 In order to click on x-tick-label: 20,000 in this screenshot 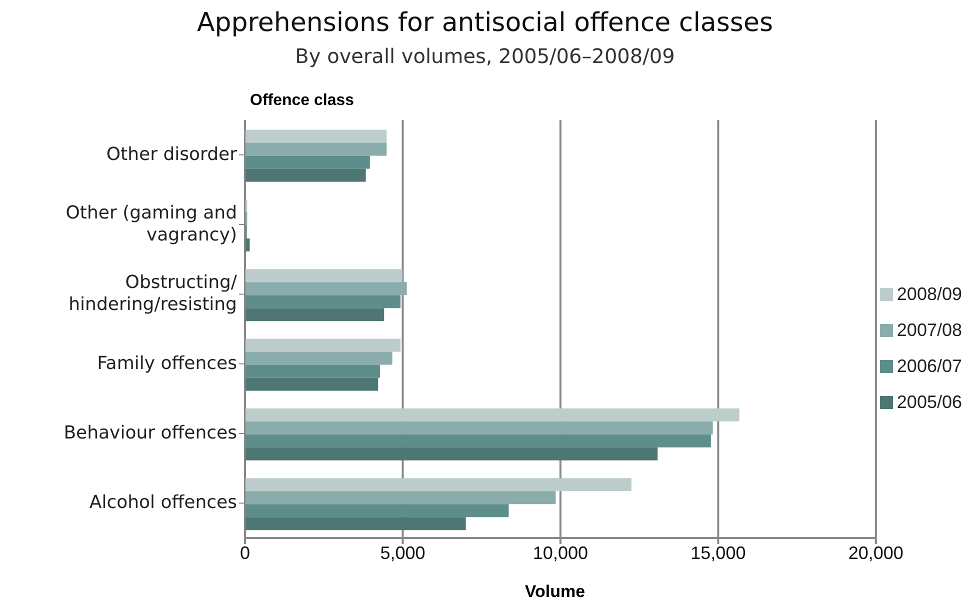, I will do `click(876, 552)`.